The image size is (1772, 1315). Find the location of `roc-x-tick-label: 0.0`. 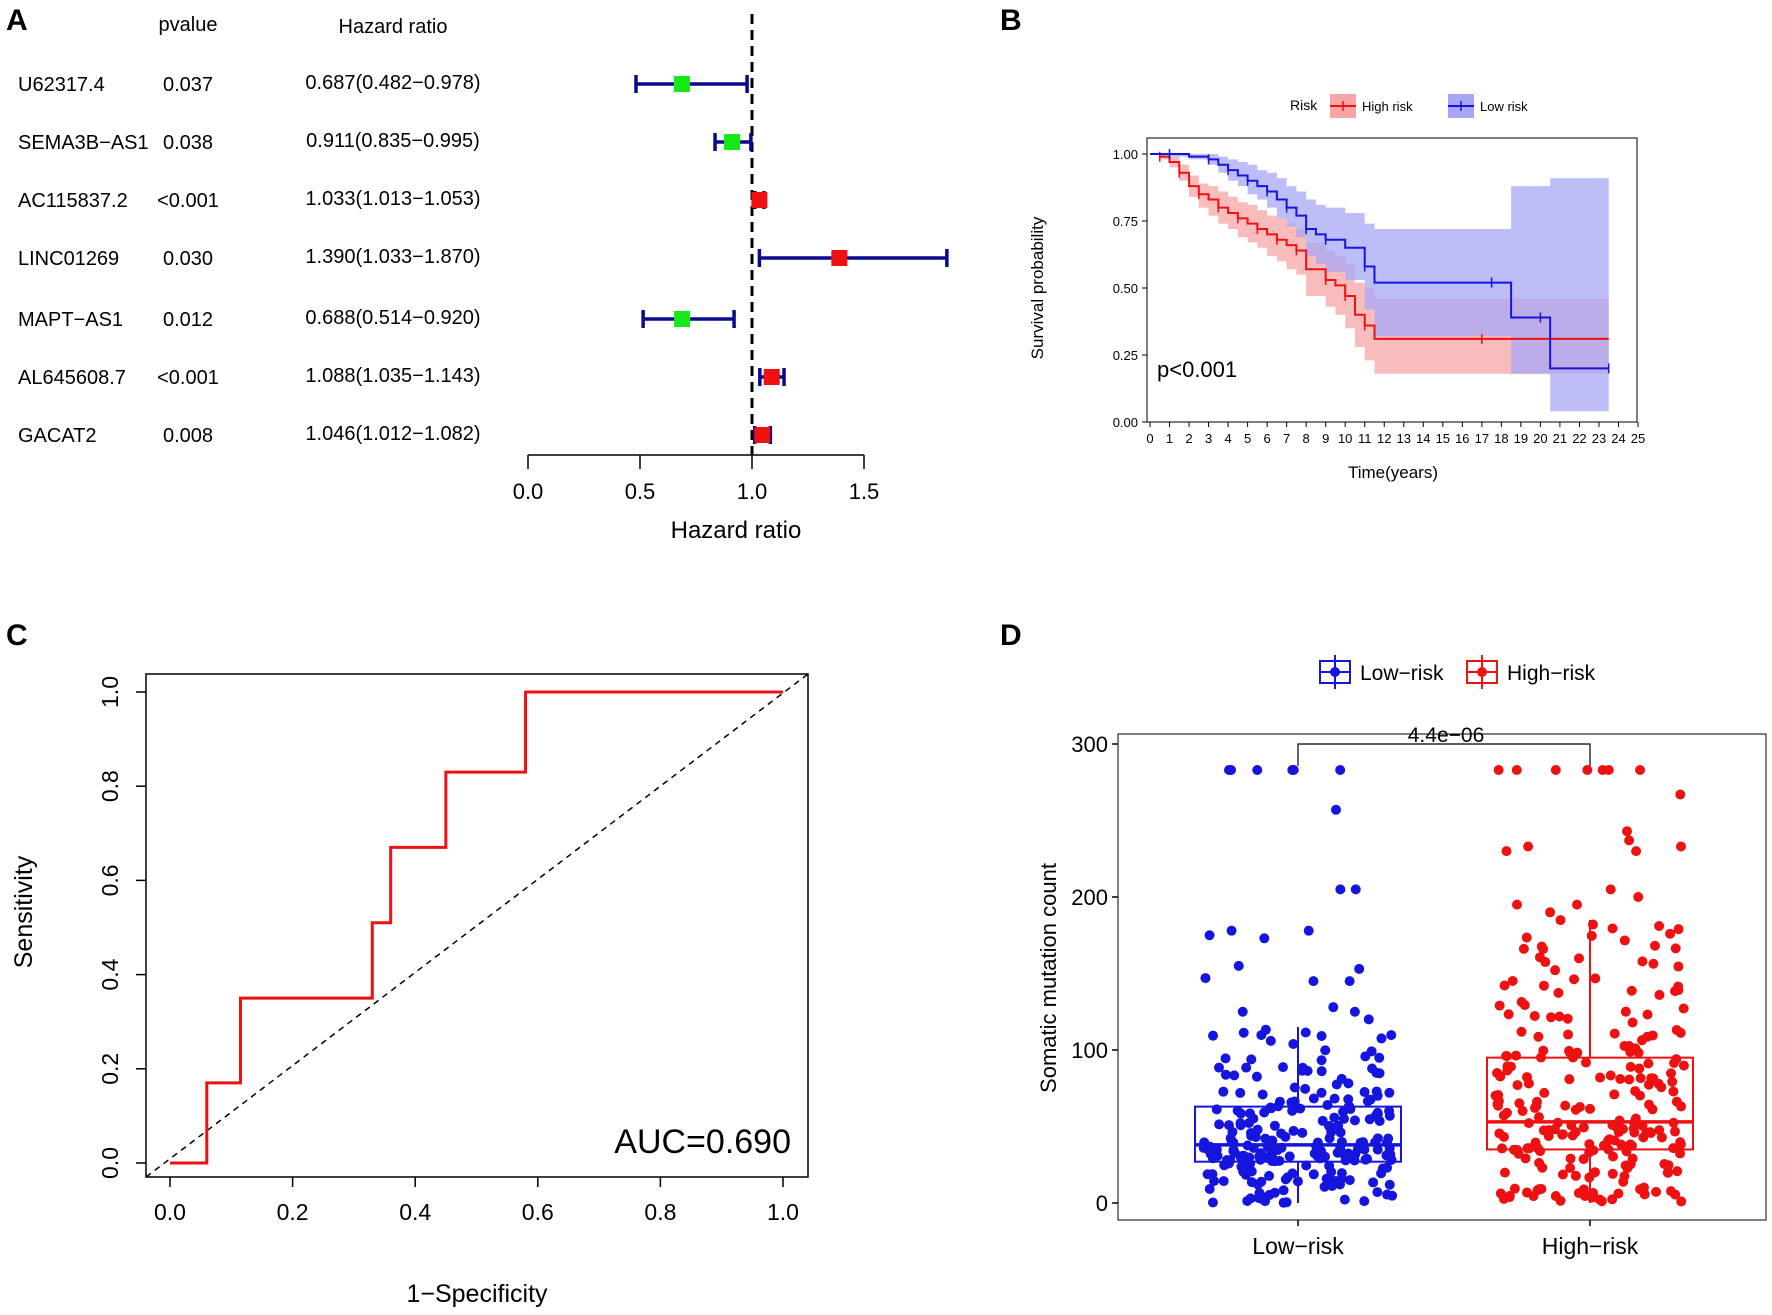

roc-x-tick-label: 0.0 is located at coordinates (170, 1212).